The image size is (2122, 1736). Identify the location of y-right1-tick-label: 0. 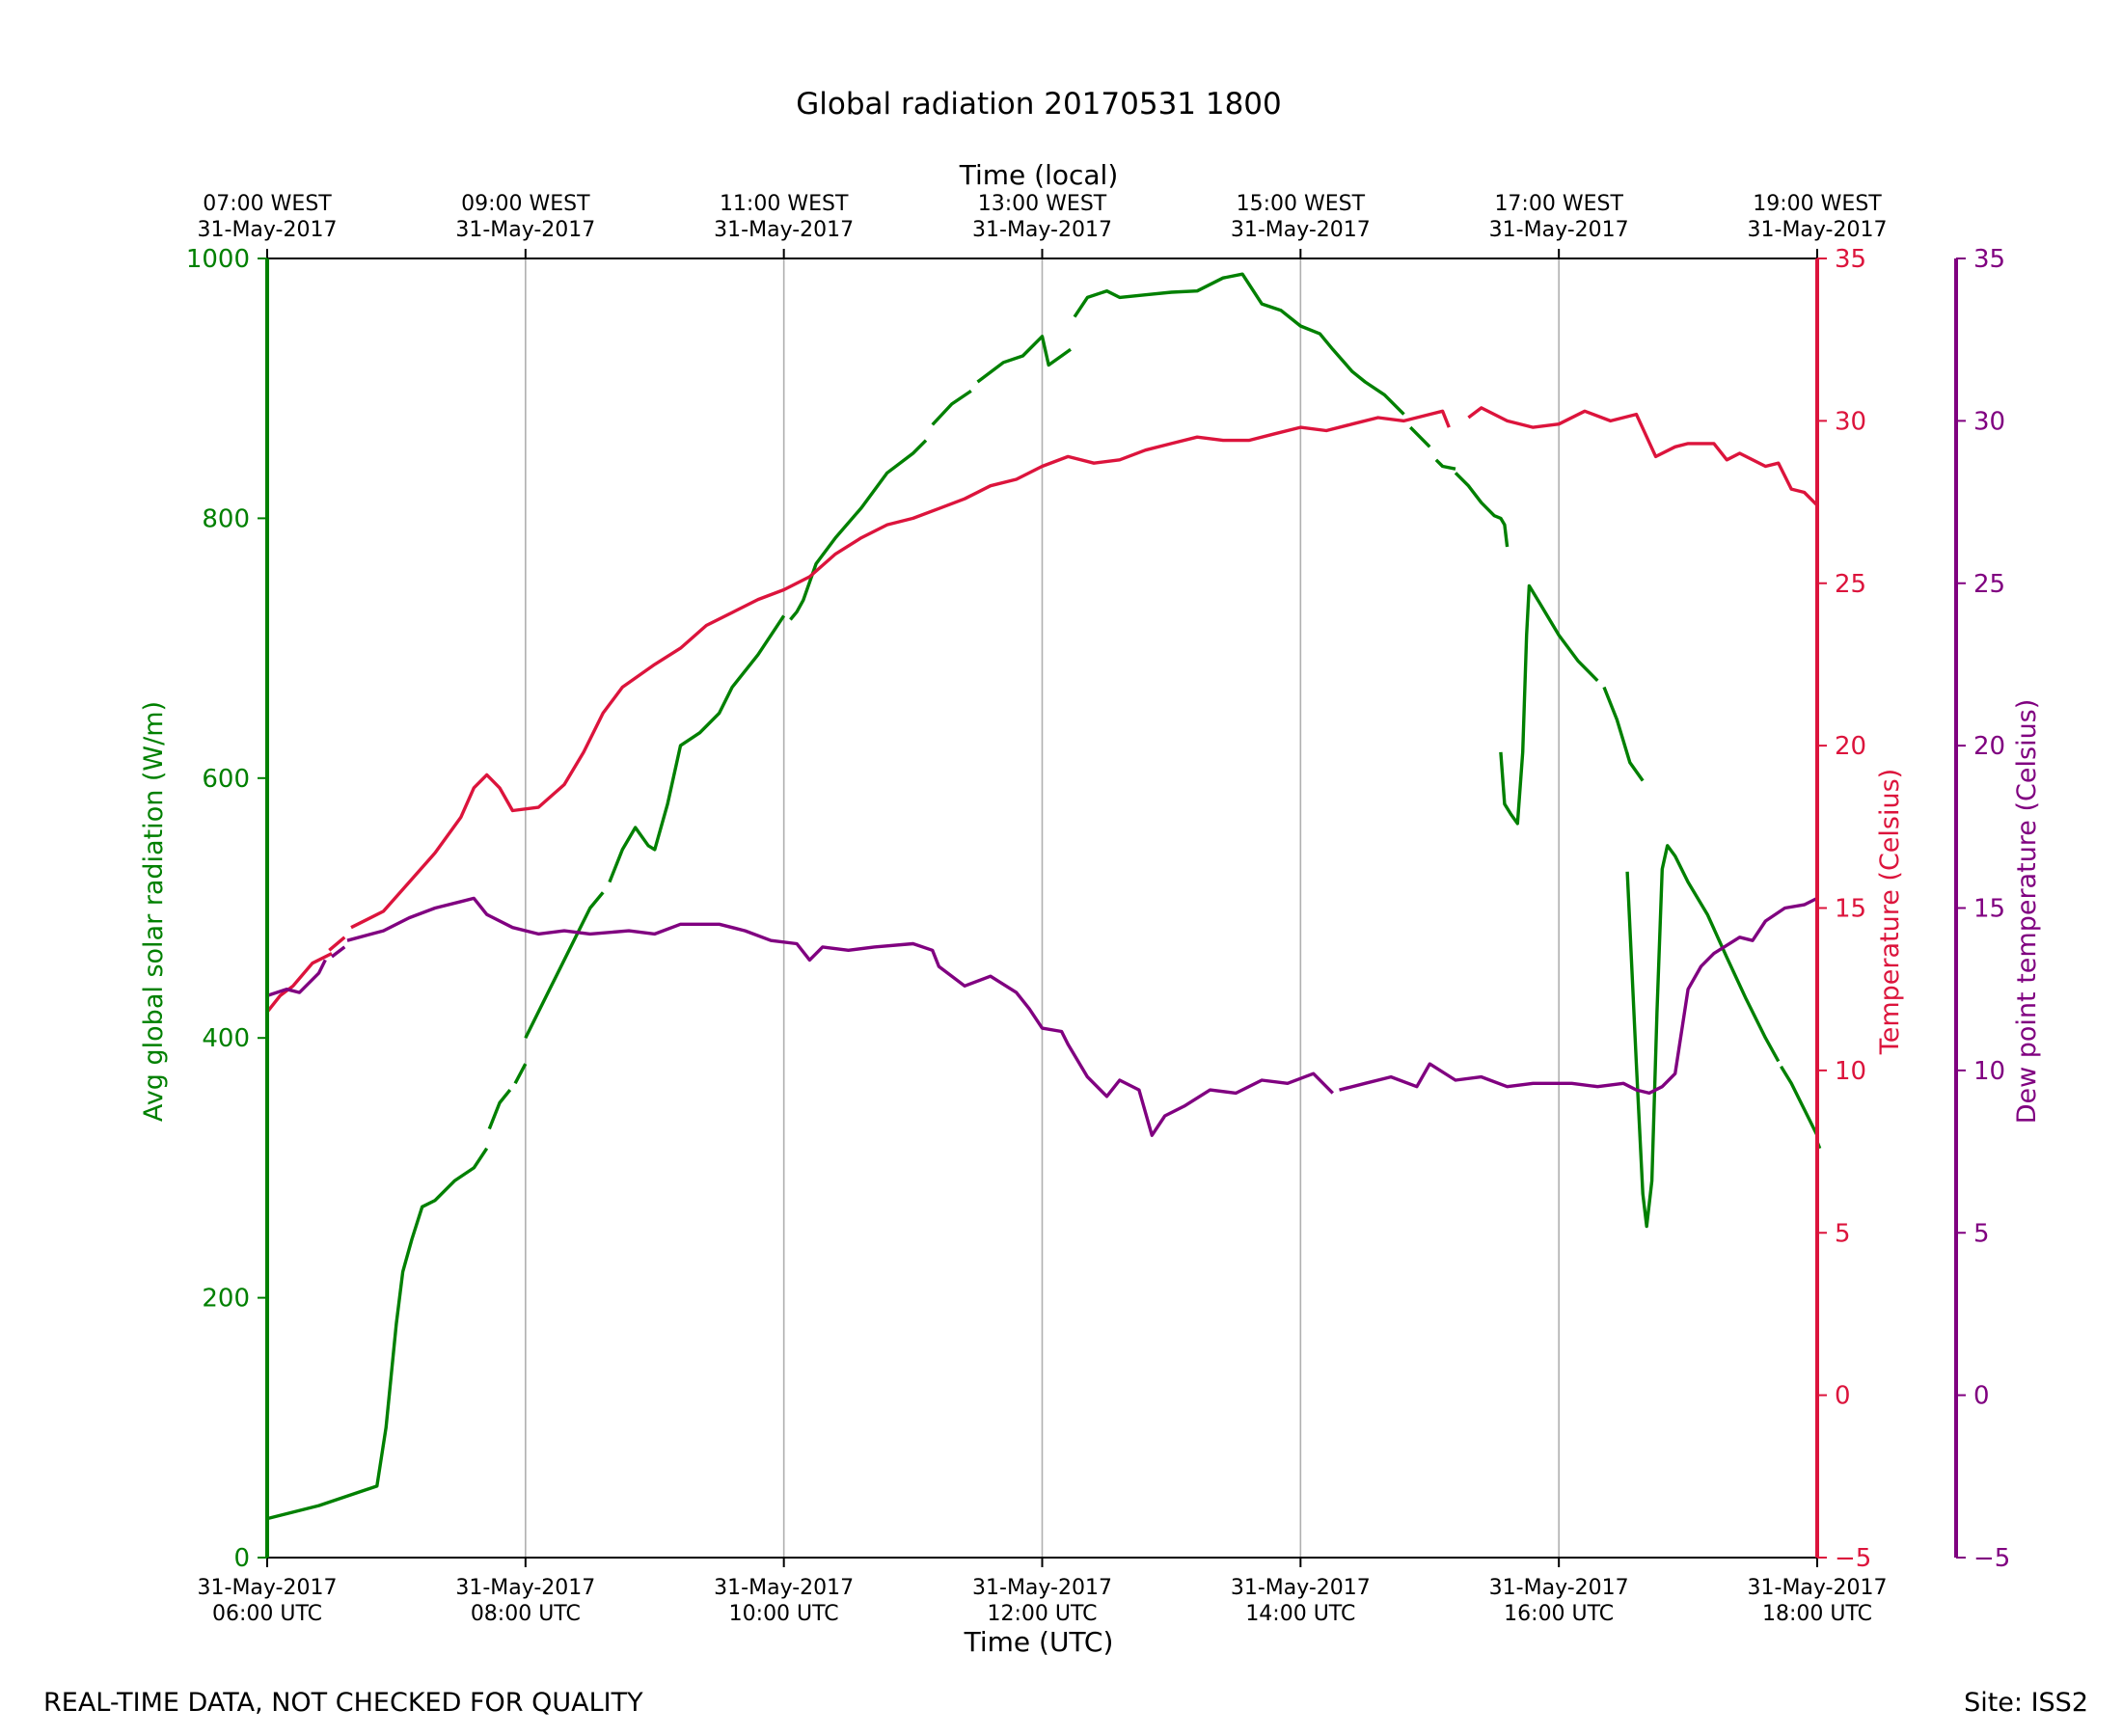
(1843, 1396).